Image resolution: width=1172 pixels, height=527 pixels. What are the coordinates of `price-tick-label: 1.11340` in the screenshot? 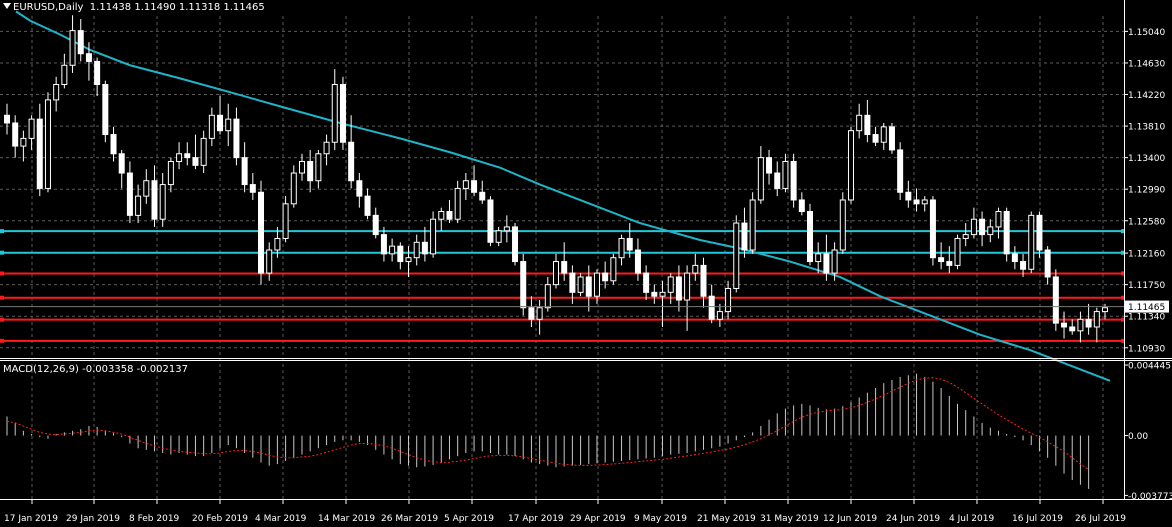 It's located at (1146, 318).